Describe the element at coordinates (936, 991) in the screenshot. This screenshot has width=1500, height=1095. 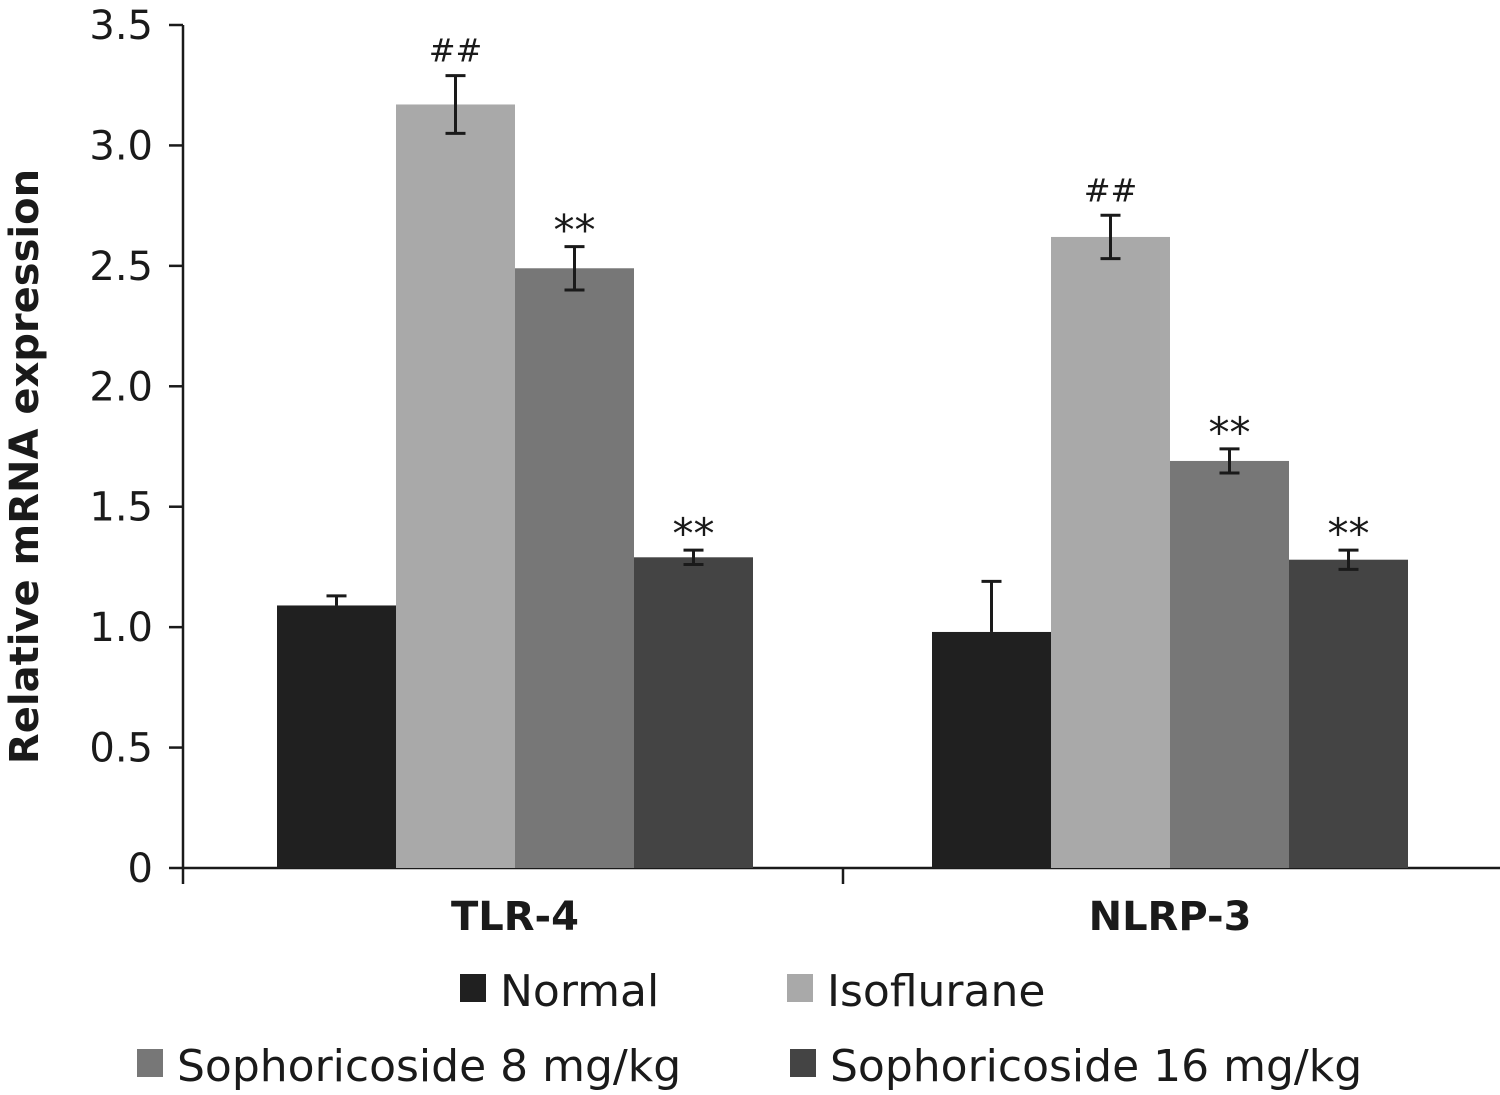
I see `legend-label: Isoflurane` at that location.